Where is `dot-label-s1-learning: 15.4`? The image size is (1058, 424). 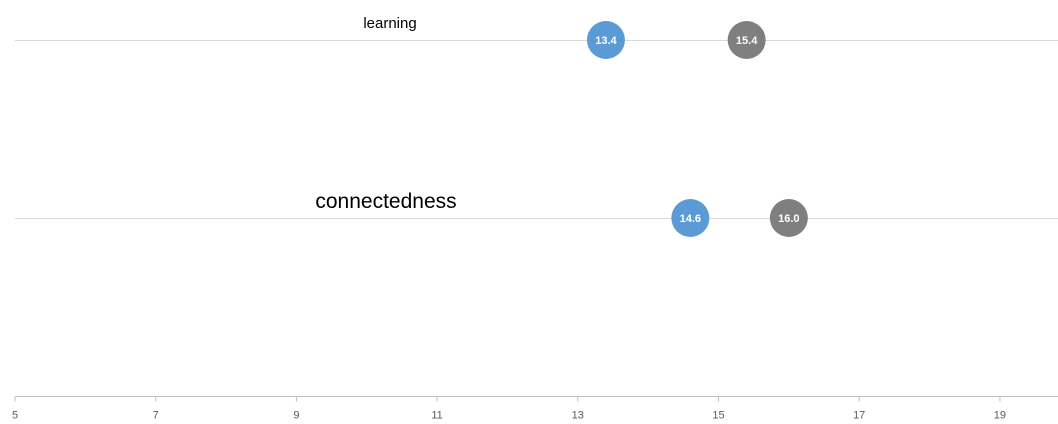 dot-label-s1-learning: 15.4 is located at coordinates (747, 41).